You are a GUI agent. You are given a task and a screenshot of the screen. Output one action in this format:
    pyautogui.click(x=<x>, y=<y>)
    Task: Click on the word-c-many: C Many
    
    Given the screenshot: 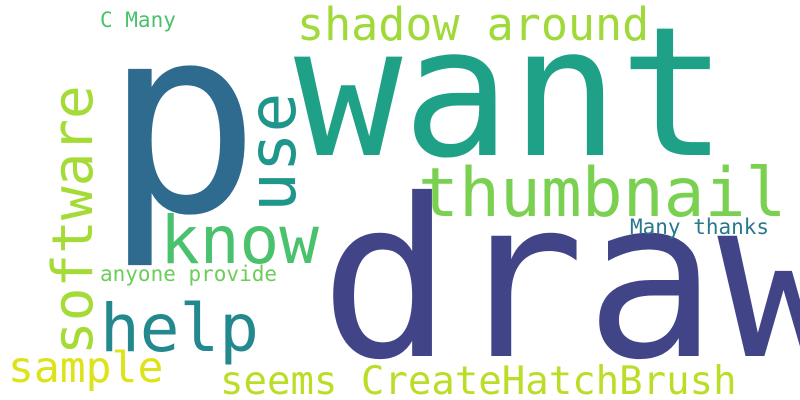 What is the action you would take?
    pyautogui.click(x=138, y=20)
    